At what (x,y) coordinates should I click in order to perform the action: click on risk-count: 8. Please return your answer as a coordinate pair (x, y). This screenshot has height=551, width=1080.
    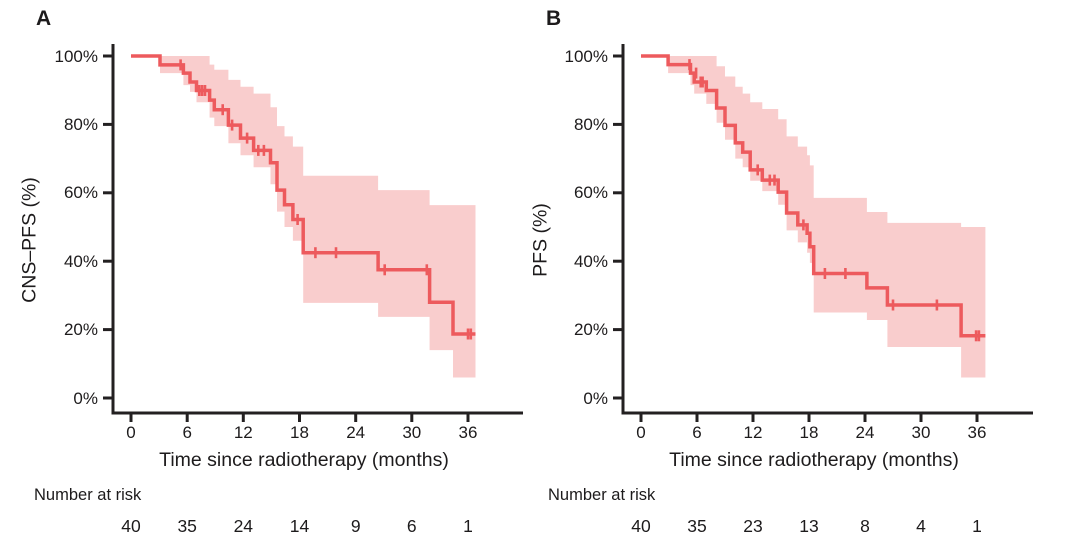
    Looking at the image, I should click on (865, 526).